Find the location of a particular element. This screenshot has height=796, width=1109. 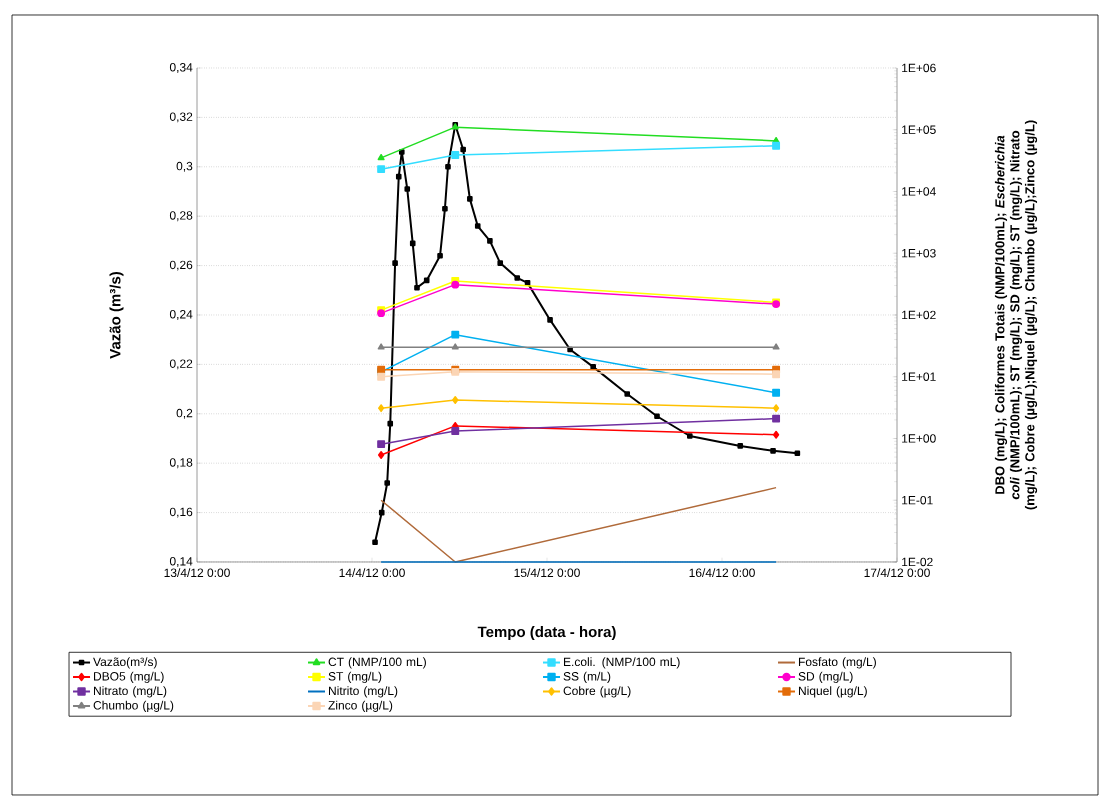

legend-label: Niquel (µg/L) is located at coordinates (832, 692).